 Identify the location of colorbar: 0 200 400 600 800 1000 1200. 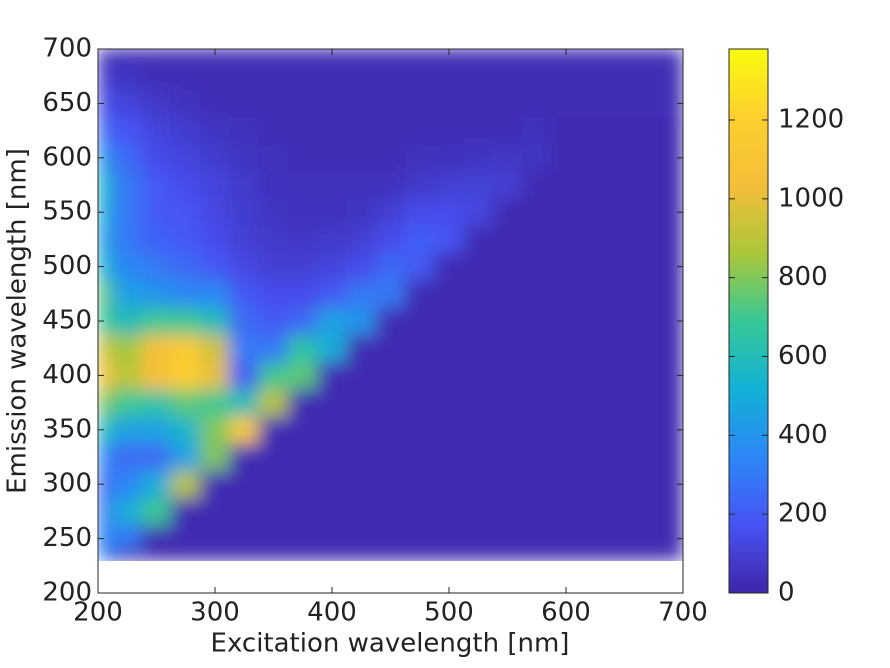
(786, 328).